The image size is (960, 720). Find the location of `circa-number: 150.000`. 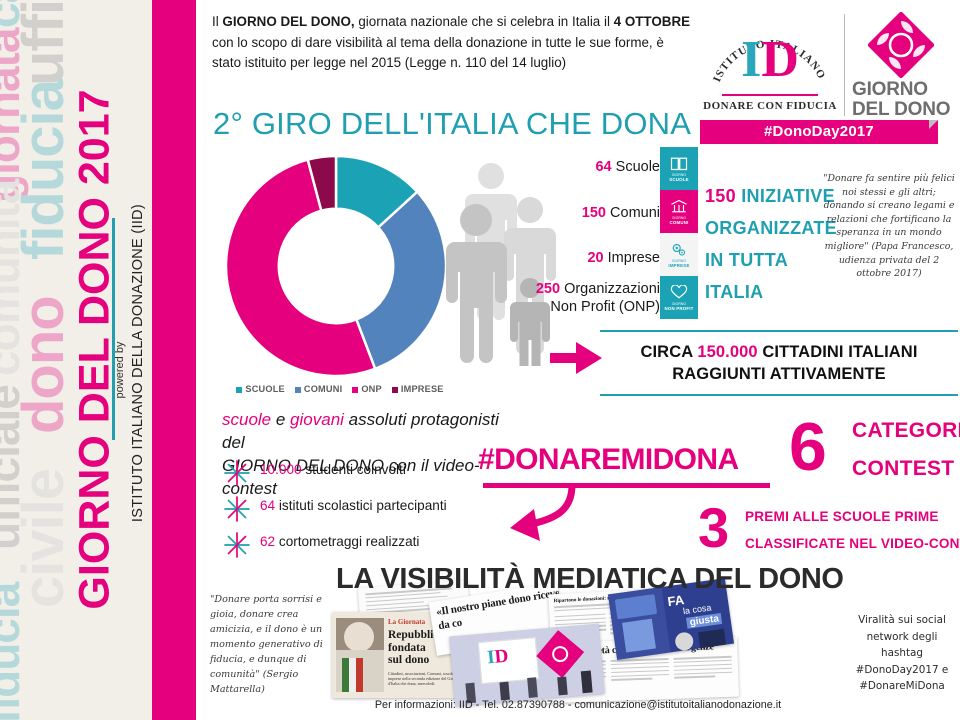

circa-number: 150.000 is located at coordinates (727, 352).